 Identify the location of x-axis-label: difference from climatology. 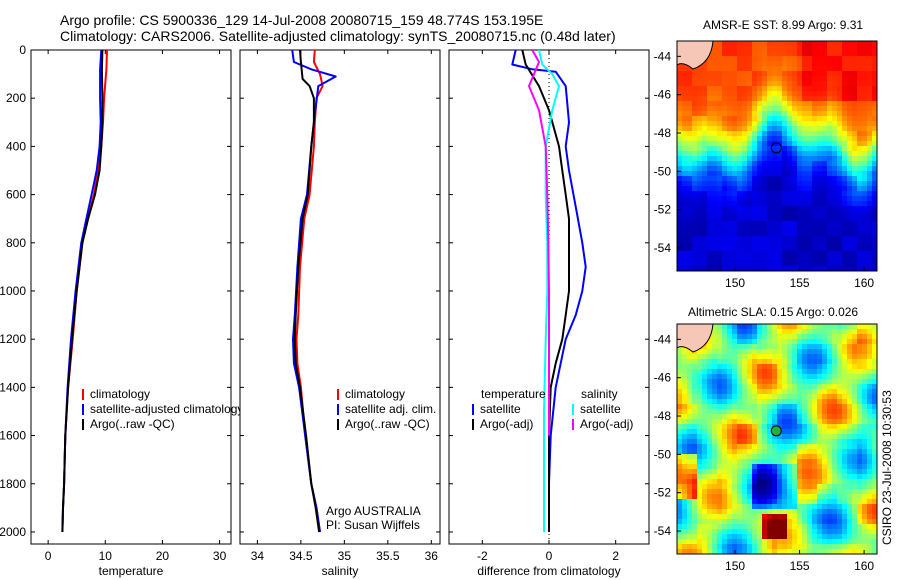
(548, 571).